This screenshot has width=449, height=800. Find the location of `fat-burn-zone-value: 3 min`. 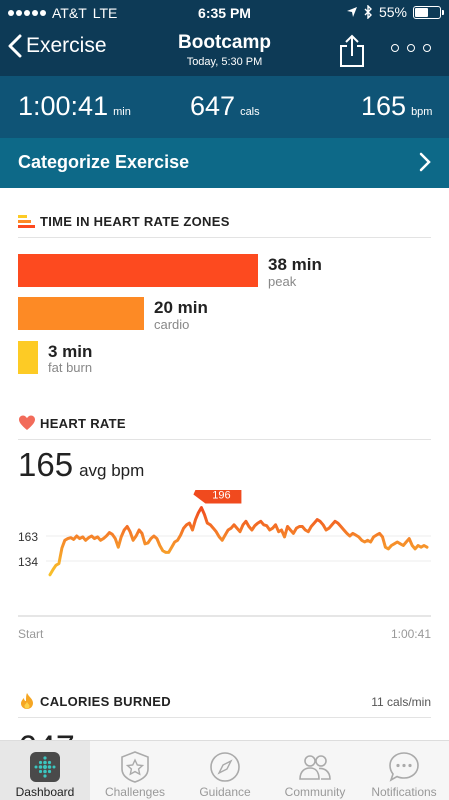

fat-burn-zone-value: 3 min is located at coordinates (70, 351).